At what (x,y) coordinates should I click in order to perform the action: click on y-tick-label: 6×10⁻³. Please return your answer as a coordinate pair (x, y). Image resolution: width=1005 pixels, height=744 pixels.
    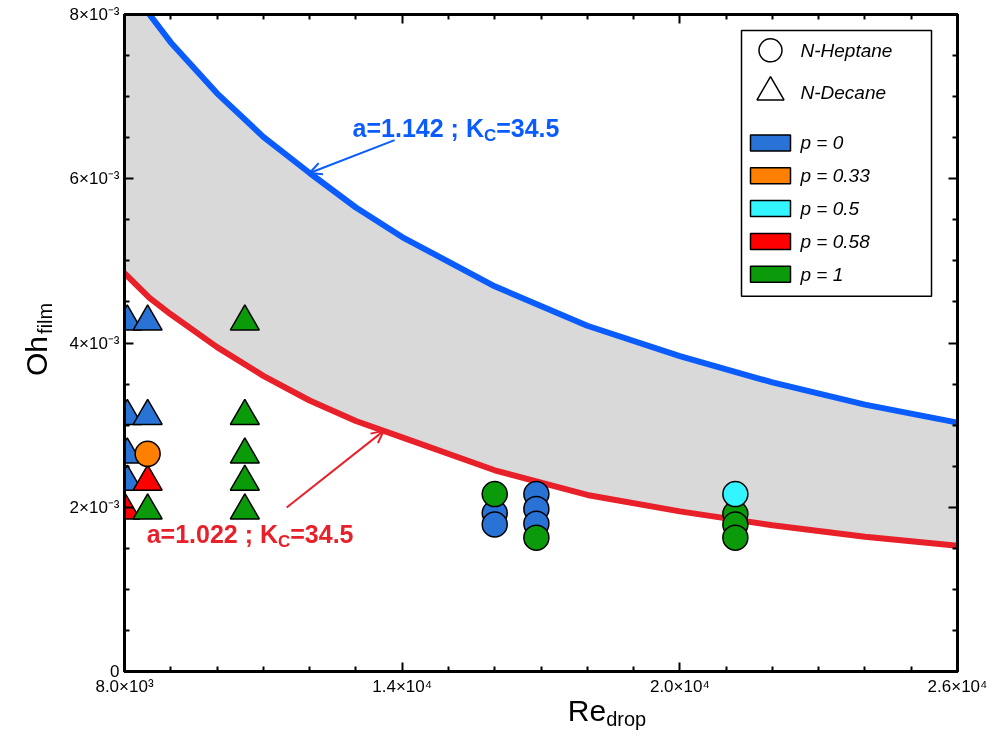
    Looking at the image, I should click on (94, 179).